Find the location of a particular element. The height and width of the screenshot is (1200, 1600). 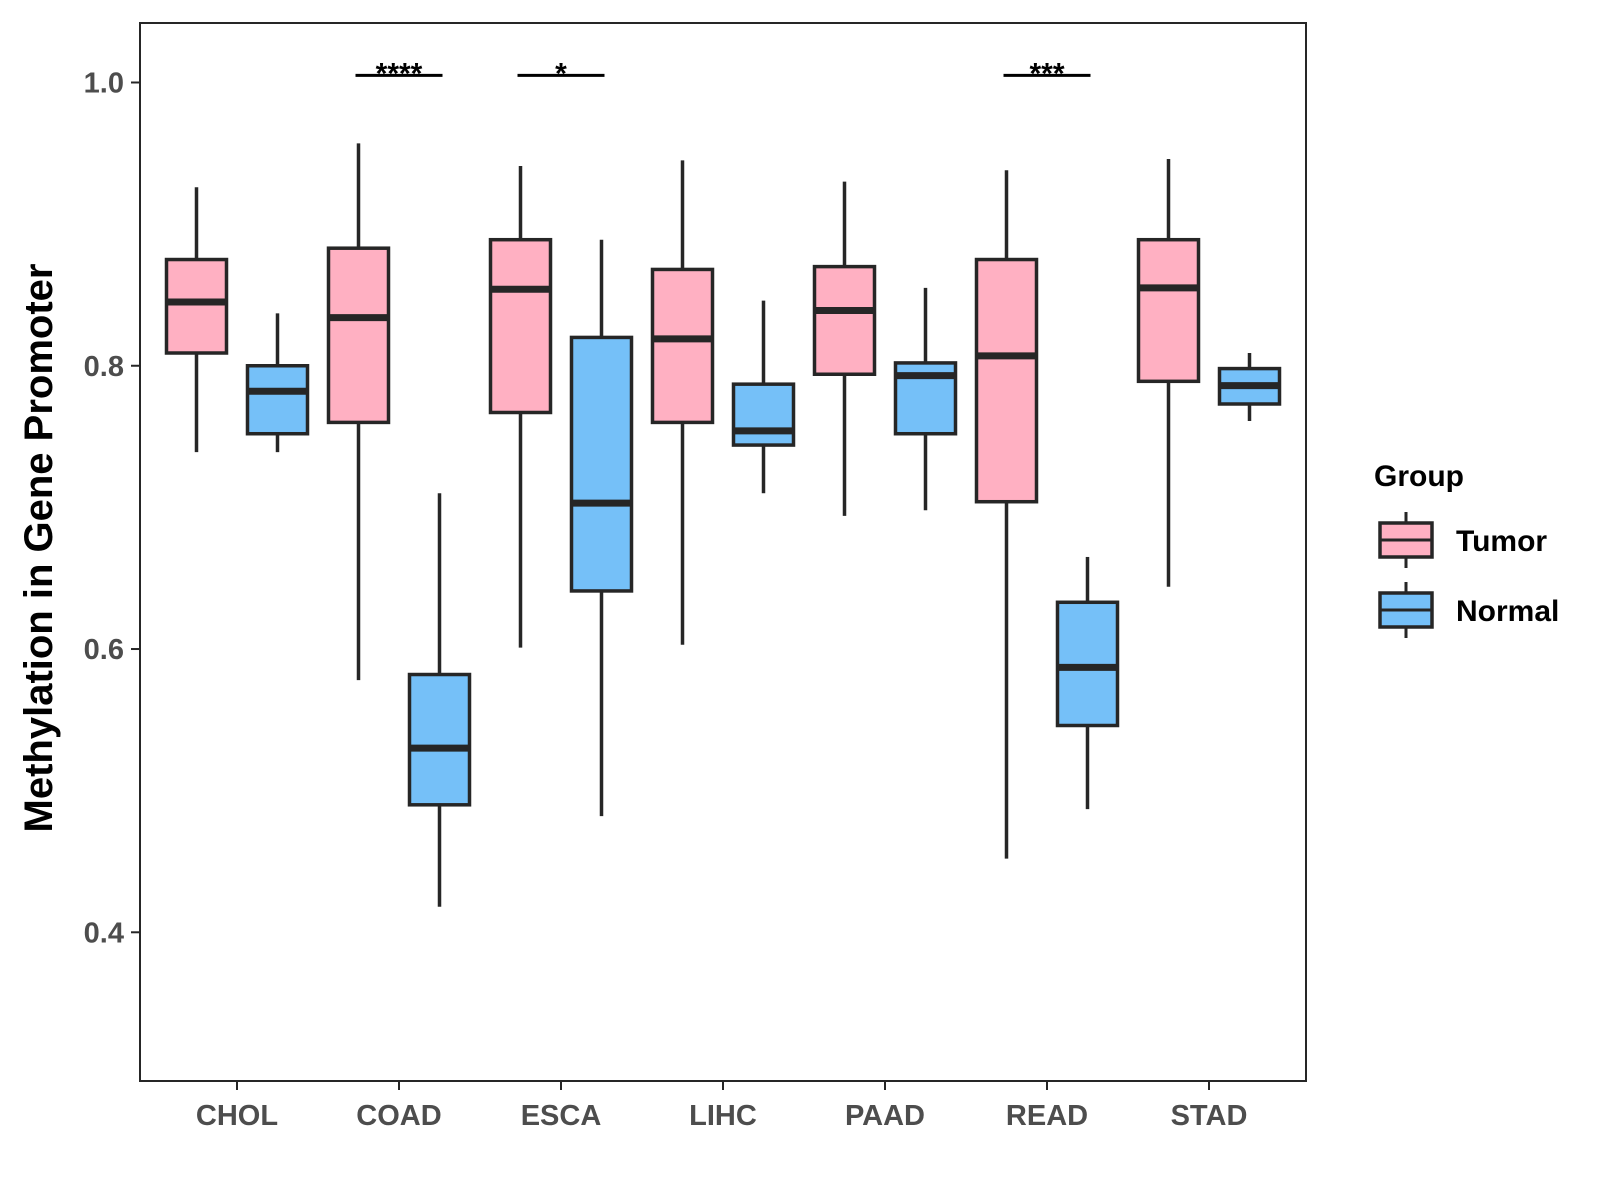

significance-read: *** is located at coordinates (1047, 73).